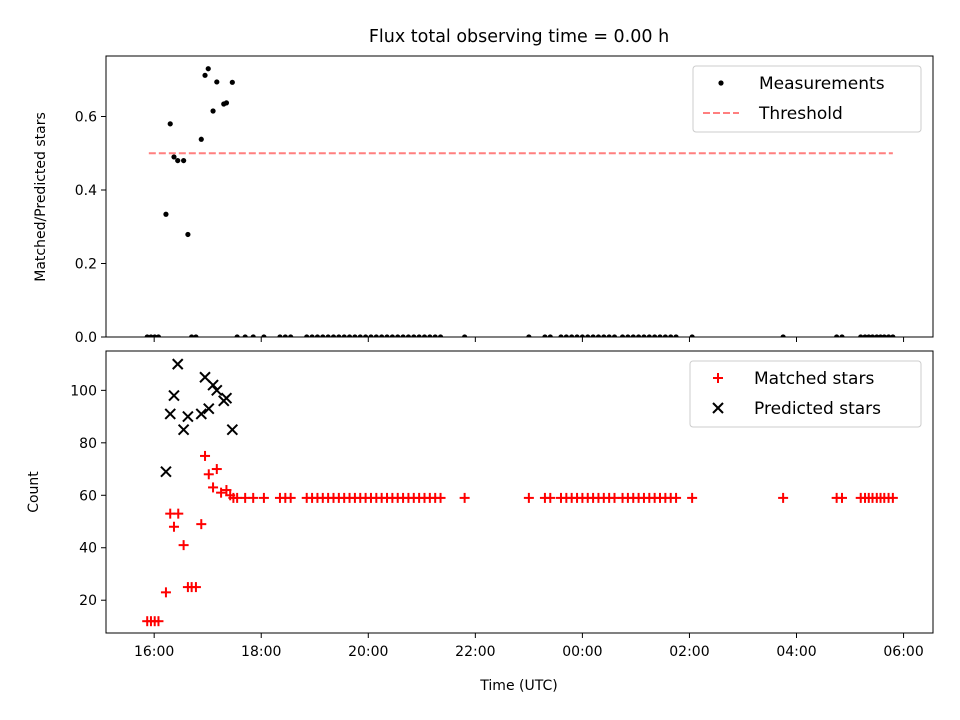 The image size is (960, 720). What do you see at coordinates (83, 391) in the screenshot?
I see `bottom-y-tick-label-4: 100` at bounding box center [83, 391].